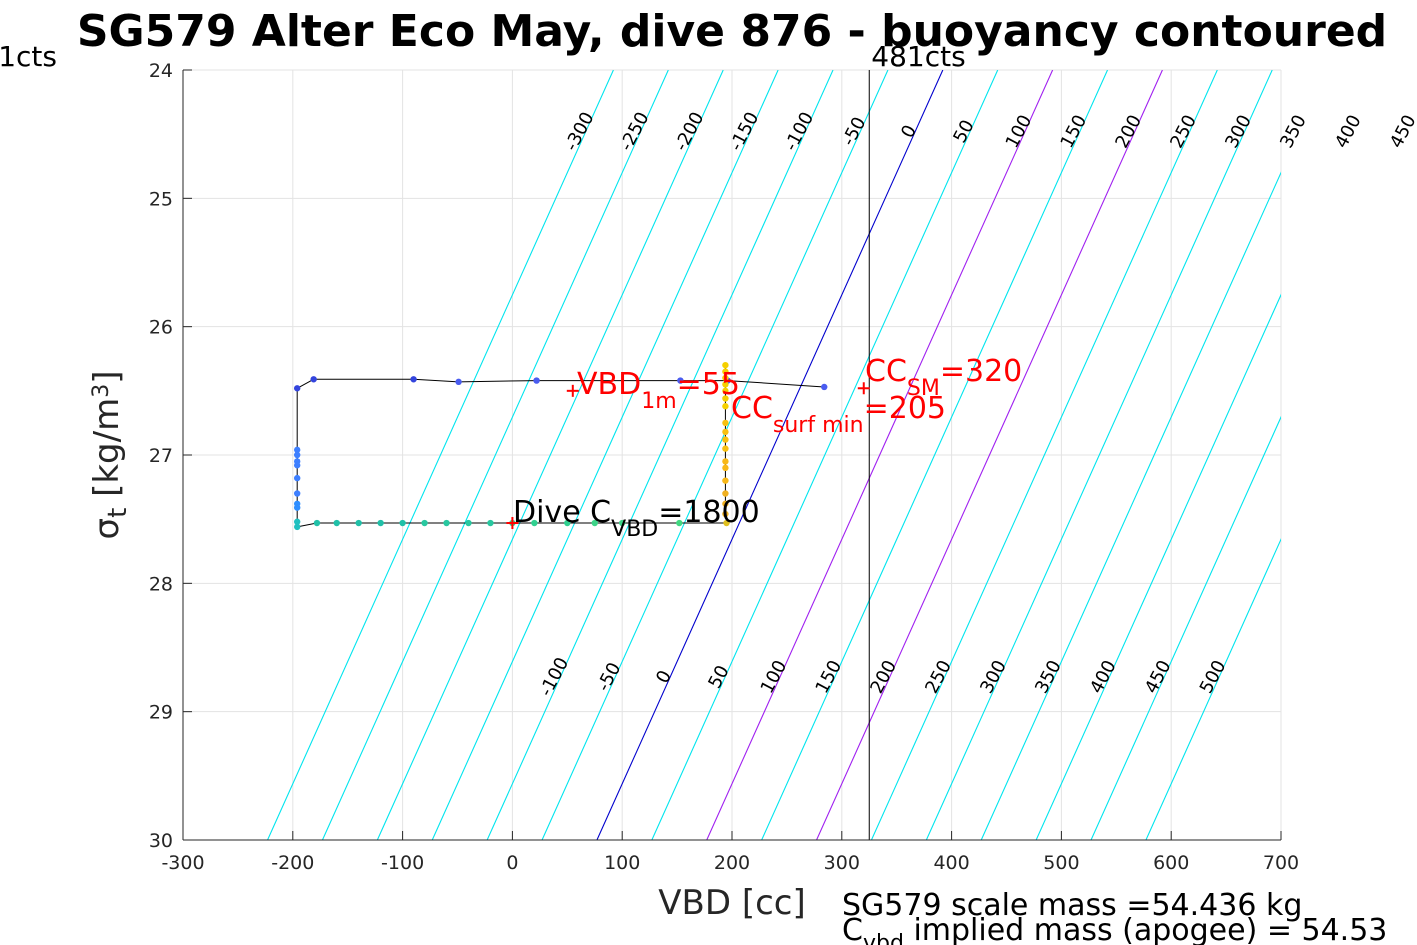  What do you see at coordinates (512, 863) in the screenshot?
I see `x-tick-label: 0` at bounding box center [512, 863].